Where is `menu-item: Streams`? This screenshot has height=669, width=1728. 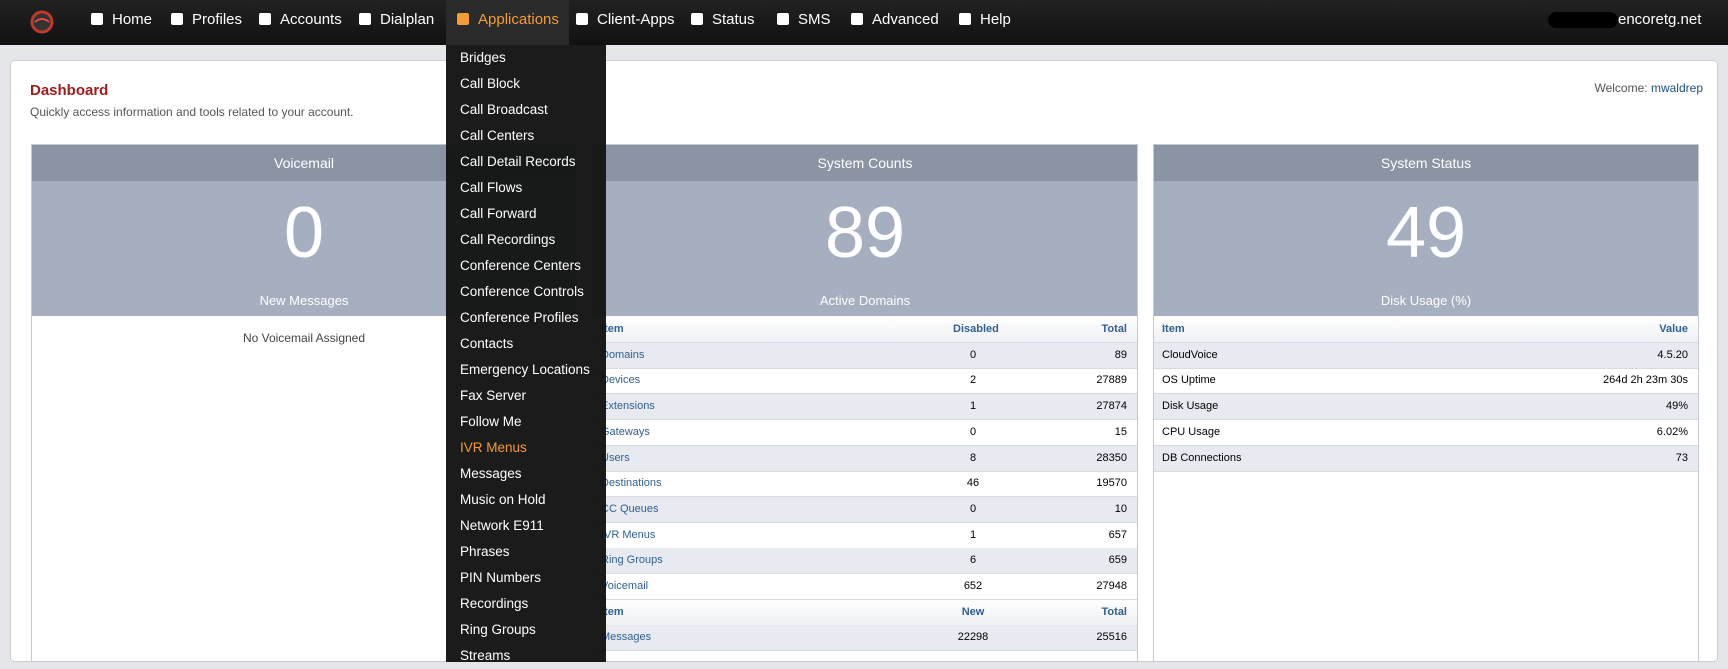
menu-item: Streams is located at coordinates (485, 655).